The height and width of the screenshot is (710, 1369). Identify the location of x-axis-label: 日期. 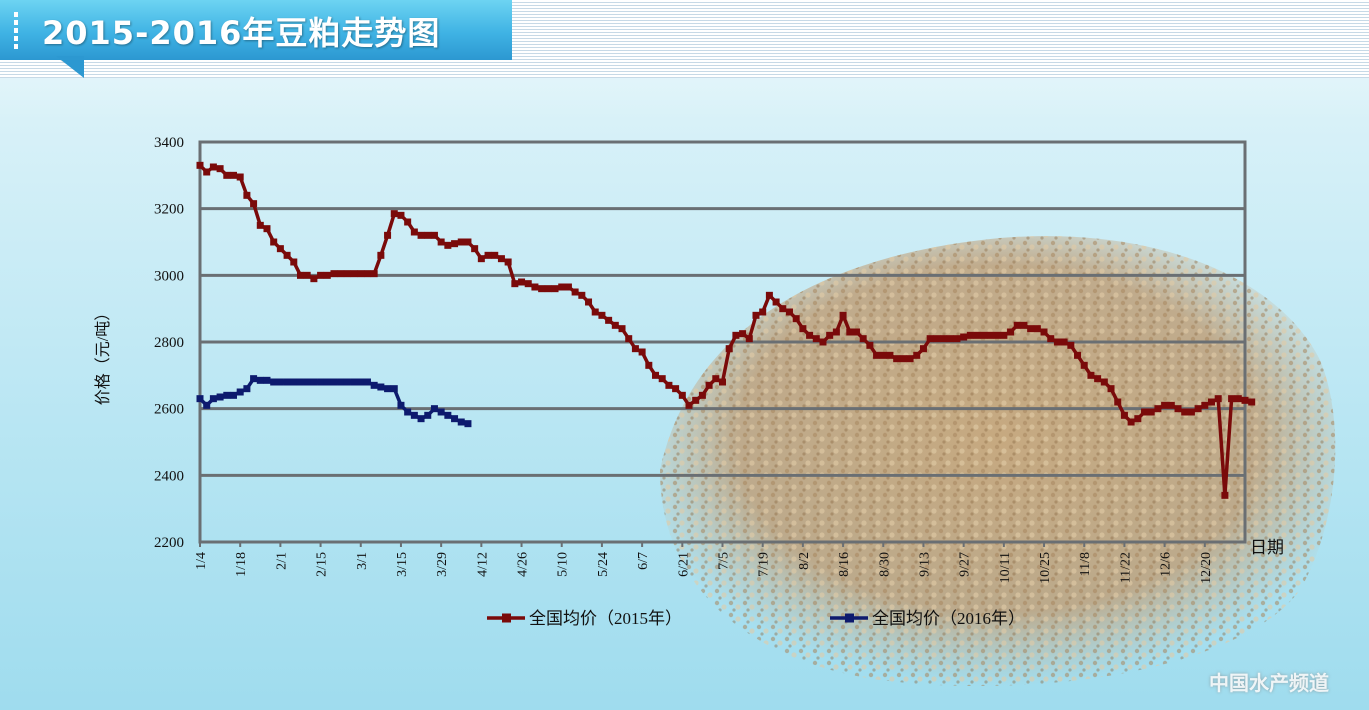
(1267, 547).